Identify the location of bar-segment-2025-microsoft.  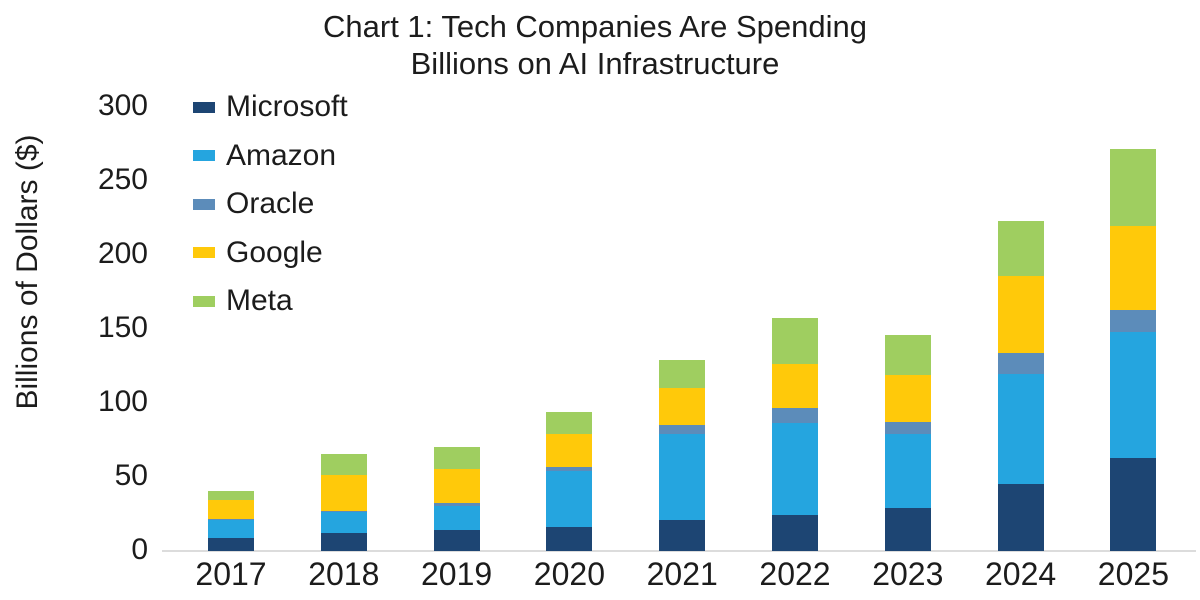
(1133, 504).